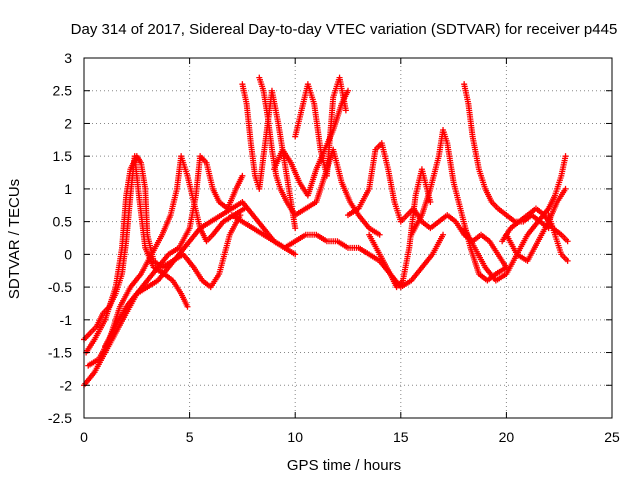 Image resolution: width=640 pixels, height=480 pixels. I want to click on y-tick-label: -2.5, so click(60, 418).